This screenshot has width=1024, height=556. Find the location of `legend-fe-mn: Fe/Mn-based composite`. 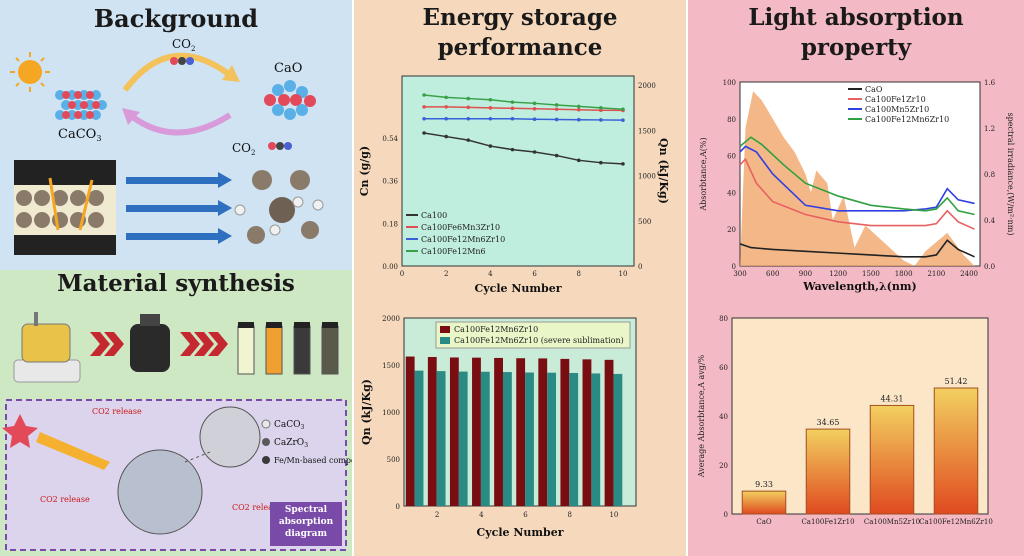

legend-fe-mn: Fe/Mn-based composite is located at coordinates (313, 460).